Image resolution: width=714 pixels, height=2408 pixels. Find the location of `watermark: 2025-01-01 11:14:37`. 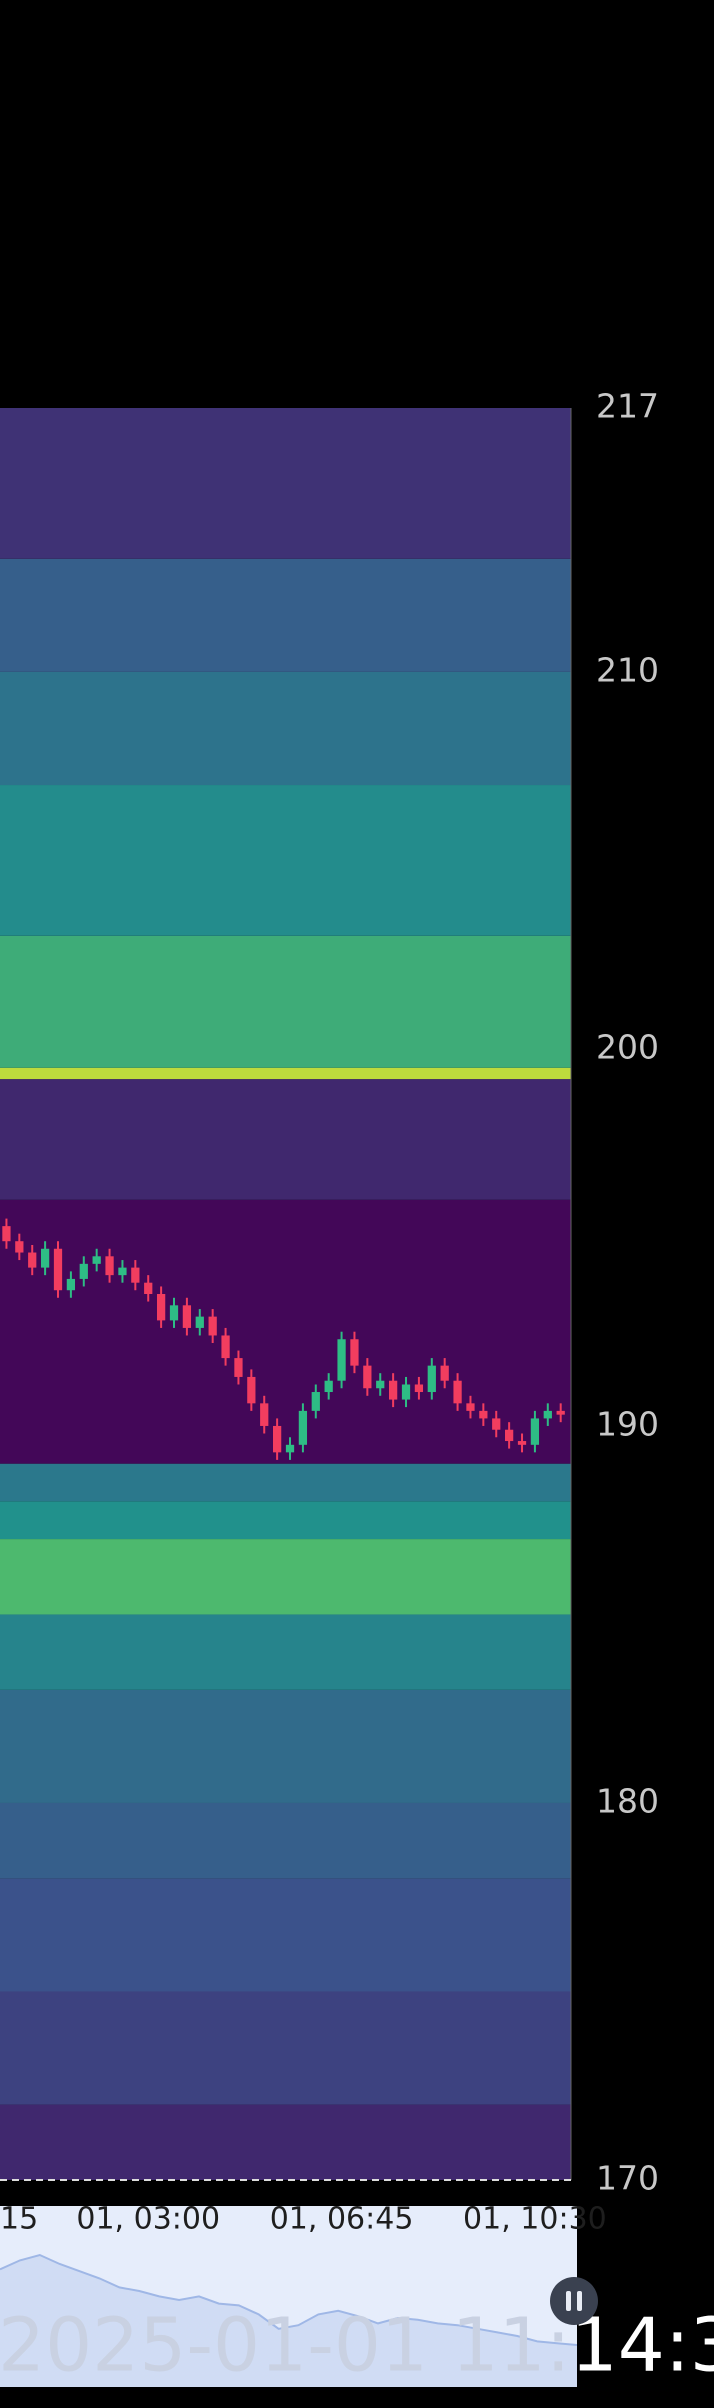

watermark: 2025-01-01 11:14:37 is located at coordinates (357, 2346).